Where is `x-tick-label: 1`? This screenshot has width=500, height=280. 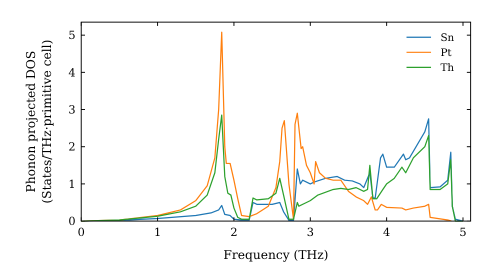
x-tick-label: 1 is located at coordinates (158, 233).